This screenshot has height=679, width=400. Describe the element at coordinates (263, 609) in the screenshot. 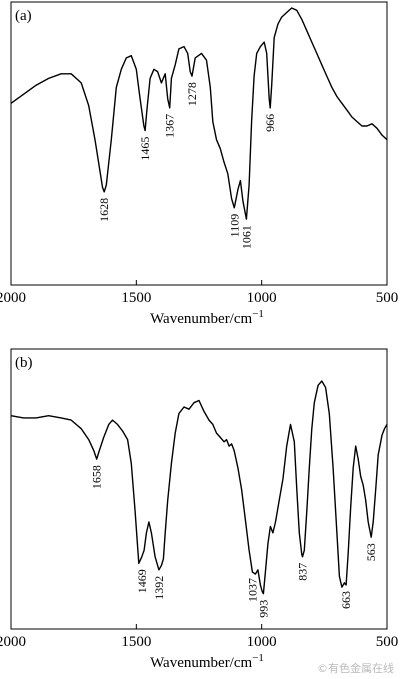

I see `peak-label: 993` at that location.